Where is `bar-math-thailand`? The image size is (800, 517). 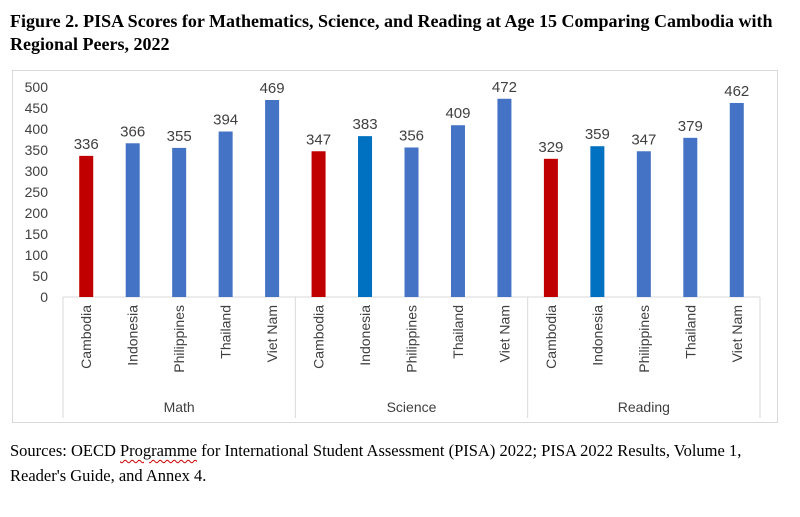
bar-math-thailand is located at coordinates (225, 214).